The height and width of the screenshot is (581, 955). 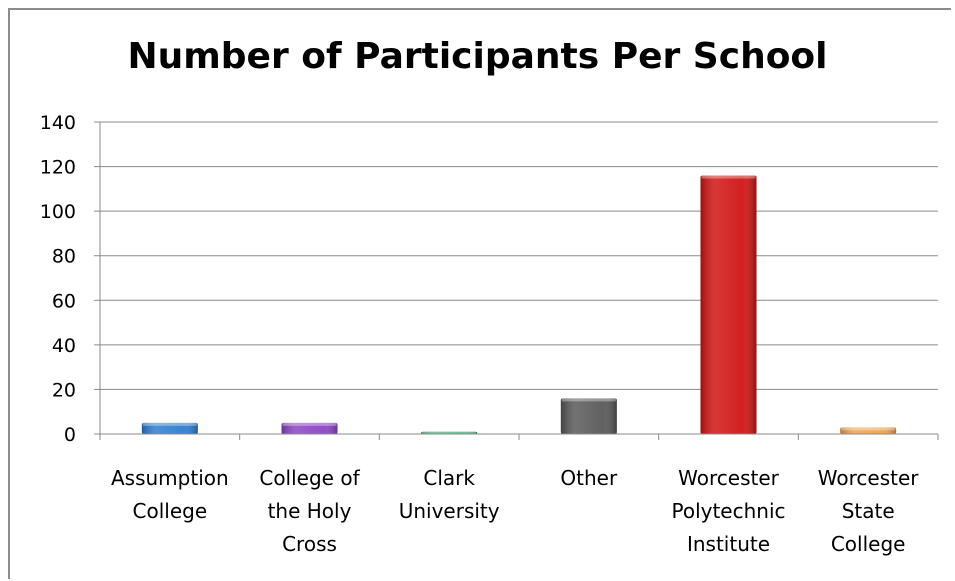 What do you see at coordinates (58, 212) in the screenshot?
I see `y-tick-label: 100` at bounding box center [58, 212].